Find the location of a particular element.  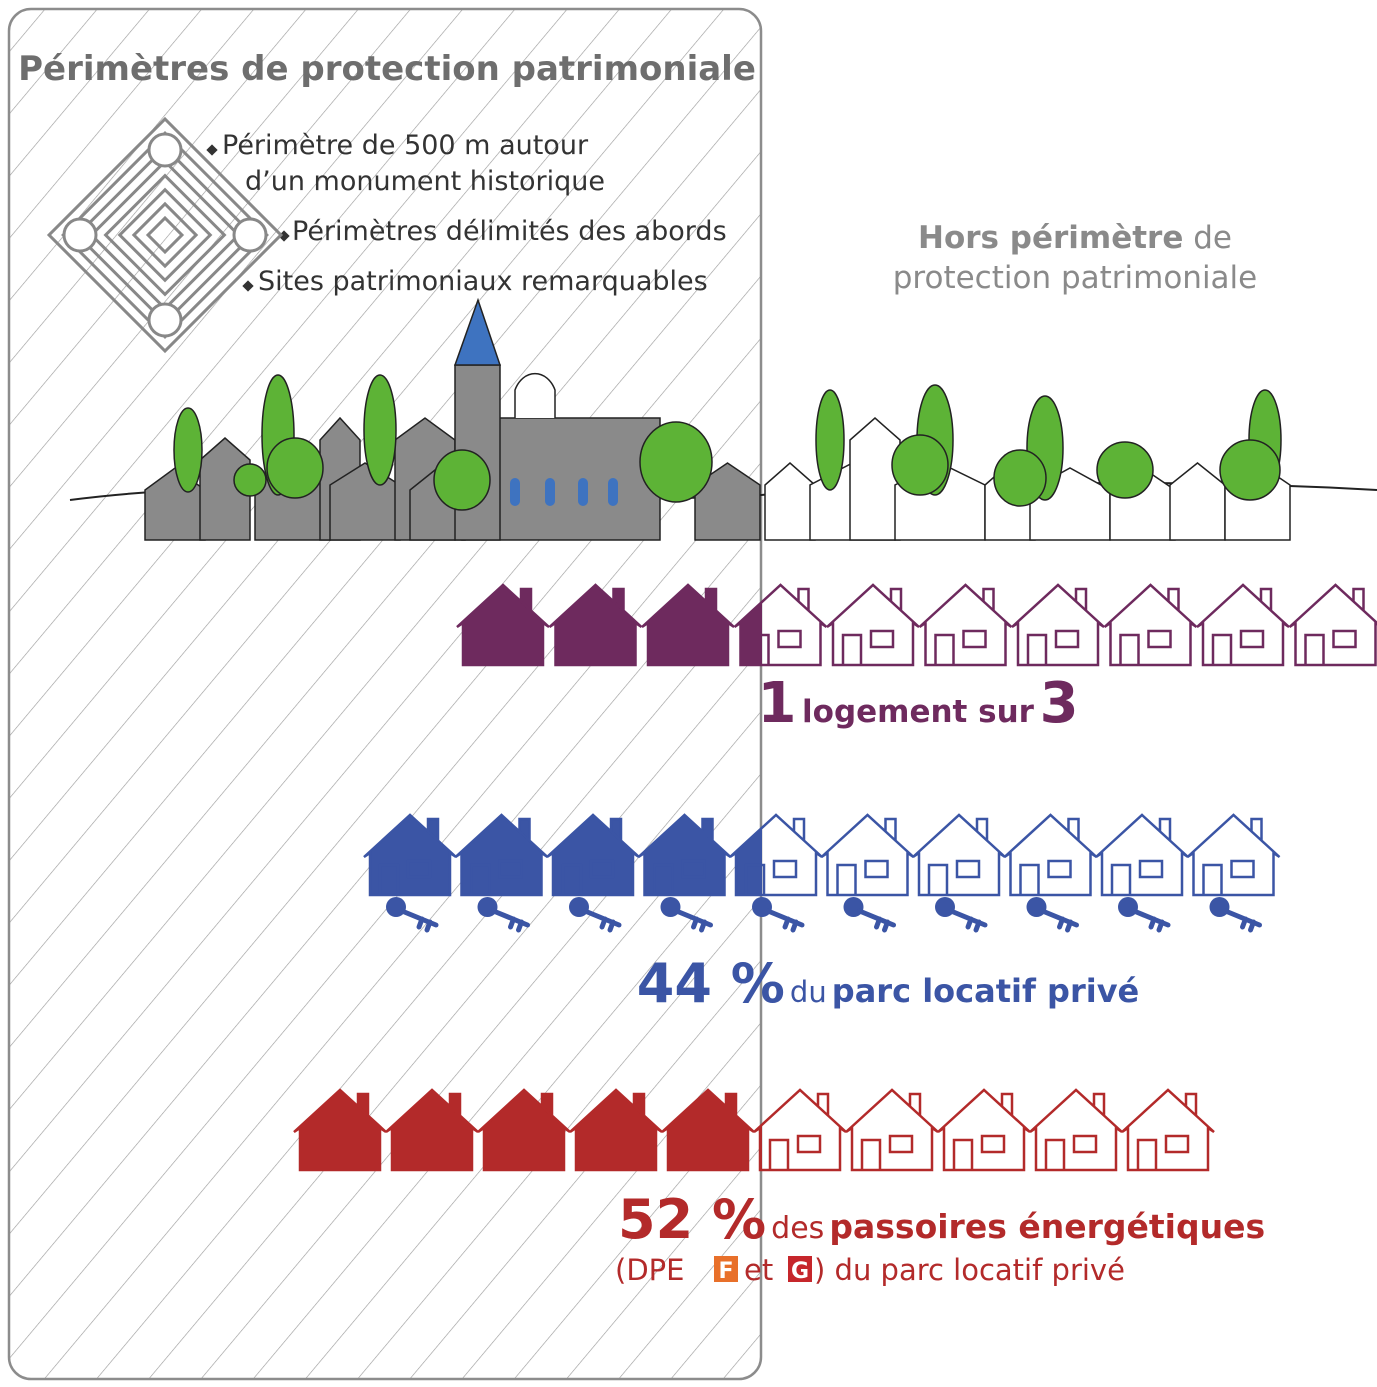

dome is located at coordinates (535, 395).